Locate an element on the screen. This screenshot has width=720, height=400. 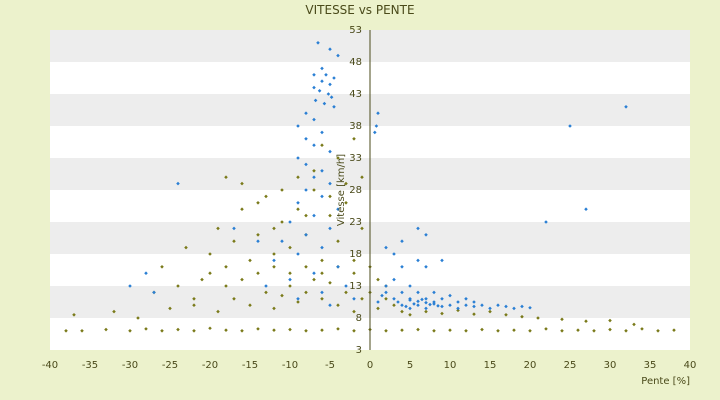
x-tick-label: 30 is located at coordinates (610, 365).